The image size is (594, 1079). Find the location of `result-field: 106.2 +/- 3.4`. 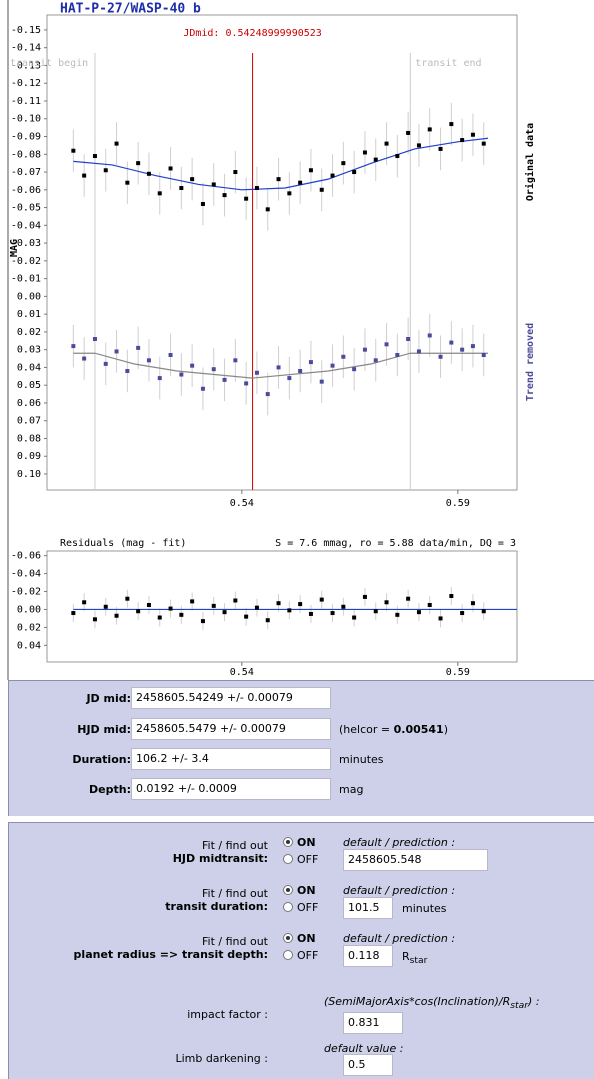

result-field: 106.2 +/- 3.4 is located at coordinates (231, 759).